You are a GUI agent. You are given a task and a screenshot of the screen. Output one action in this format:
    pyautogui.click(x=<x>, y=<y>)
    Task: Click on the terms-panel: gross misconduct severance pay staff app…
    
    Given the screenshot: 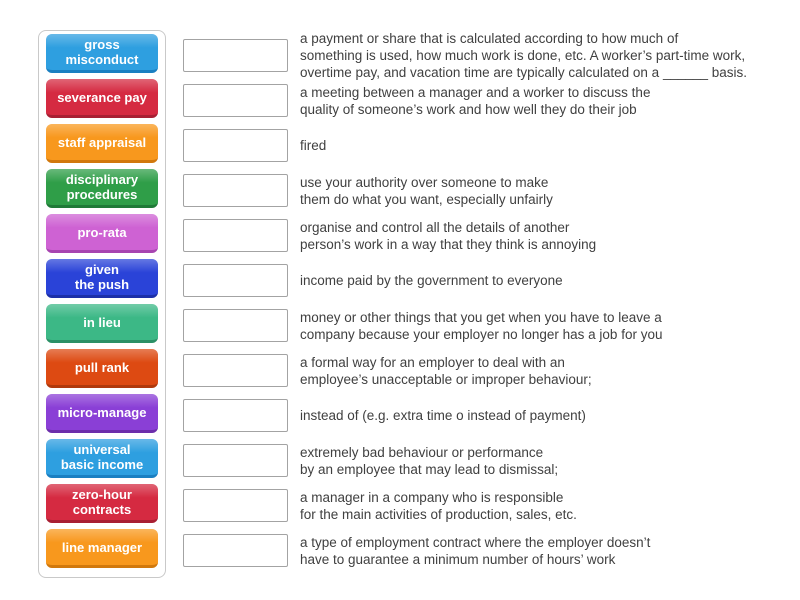 What is the action you would take?
    pyautogui.click(x=102, y=304)
    